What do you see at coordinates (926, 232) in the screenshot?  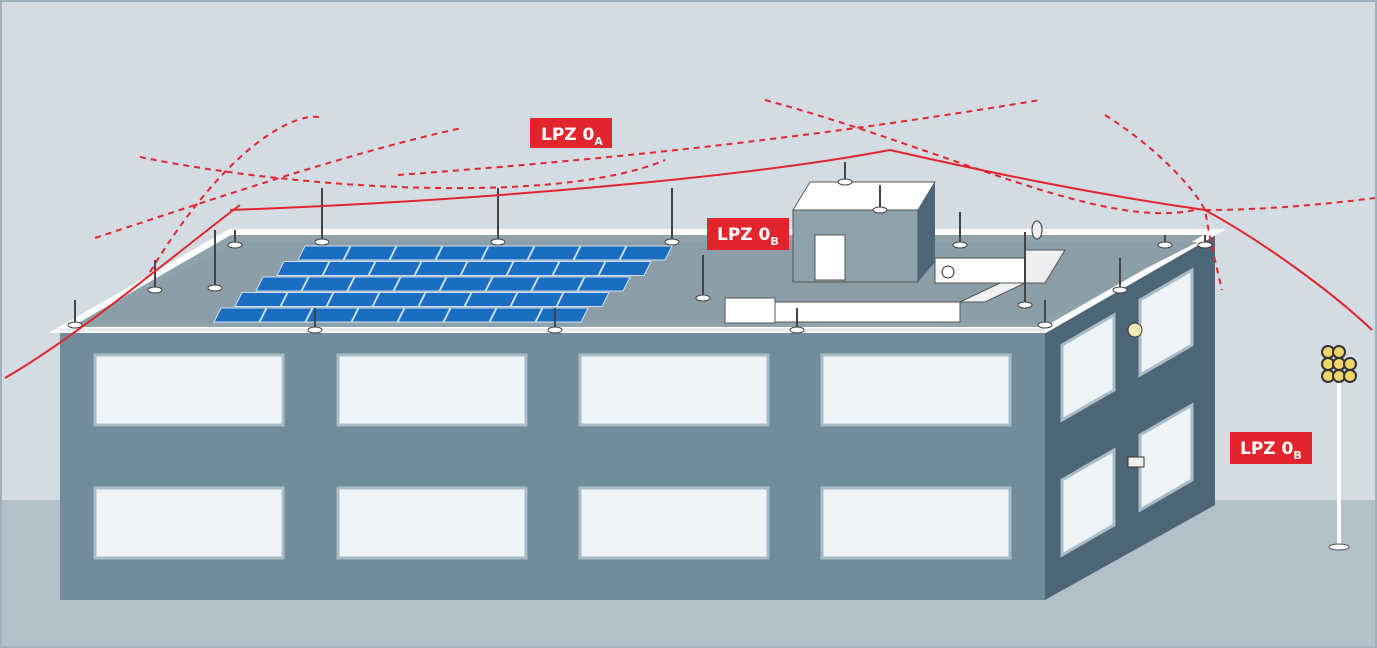 I see `shaft-side` at bounding box center [926, 232].